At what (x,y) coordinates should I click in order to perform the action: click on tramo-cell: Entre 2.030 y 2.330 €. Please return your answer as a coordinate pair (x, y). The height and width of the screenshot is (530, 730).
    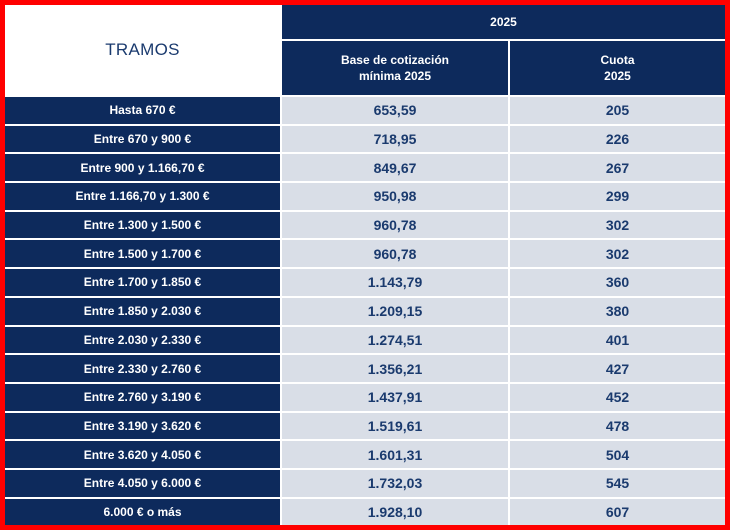
    Looking at the image, I should click on (143, 339).